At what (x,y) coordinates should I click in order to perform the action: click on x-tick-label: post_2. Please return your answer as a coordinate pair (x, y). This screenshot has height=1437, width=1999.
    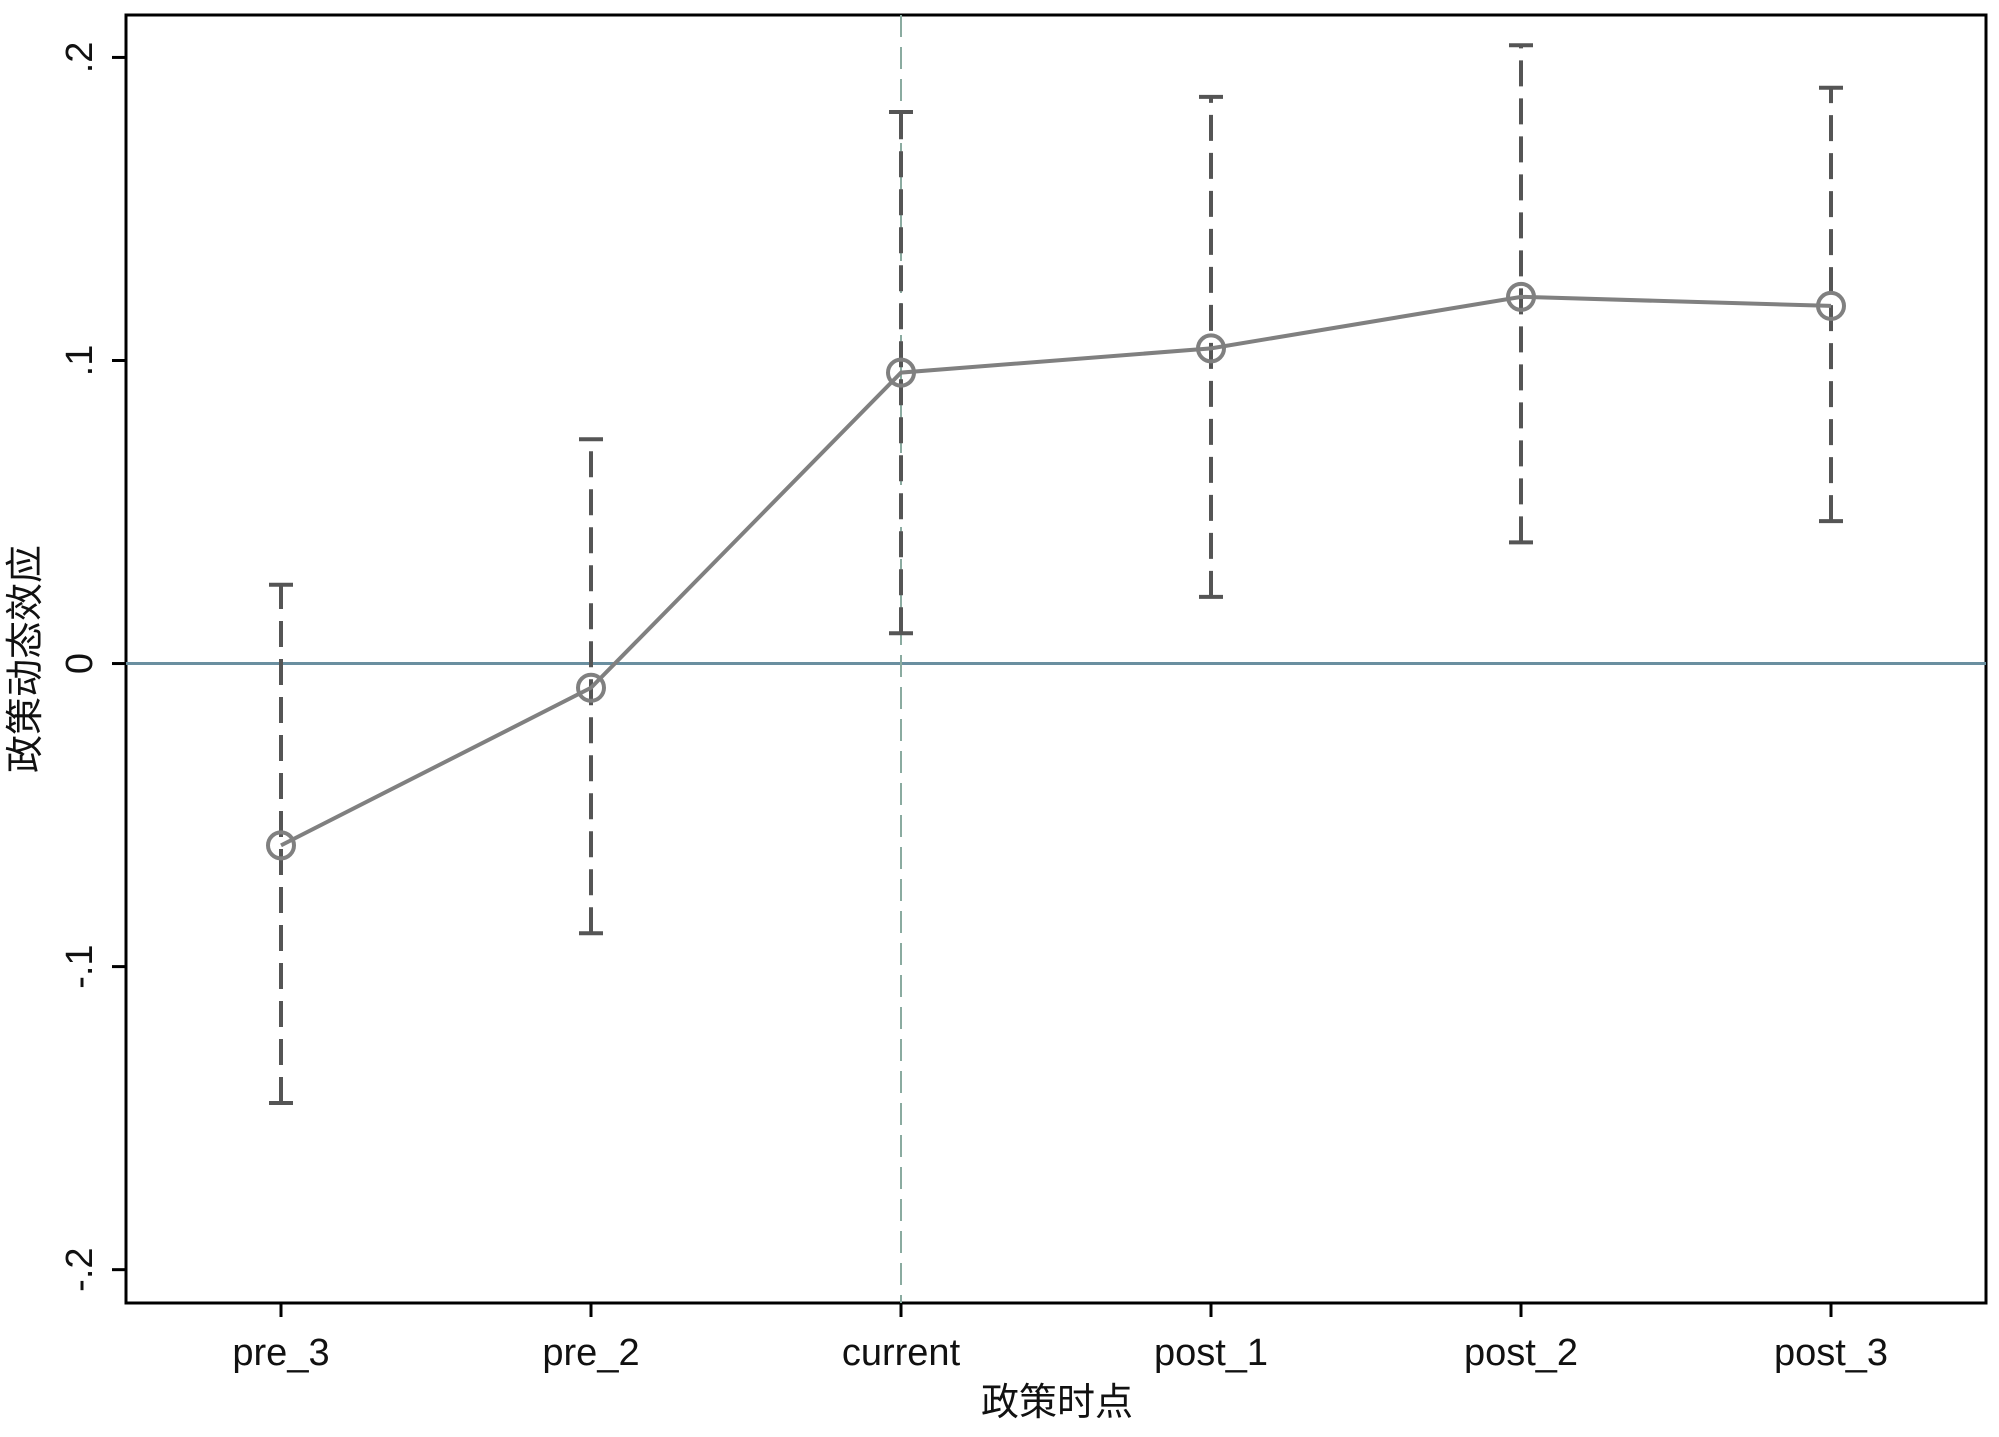
    Looking at the image, I should click on (1521, 1353).